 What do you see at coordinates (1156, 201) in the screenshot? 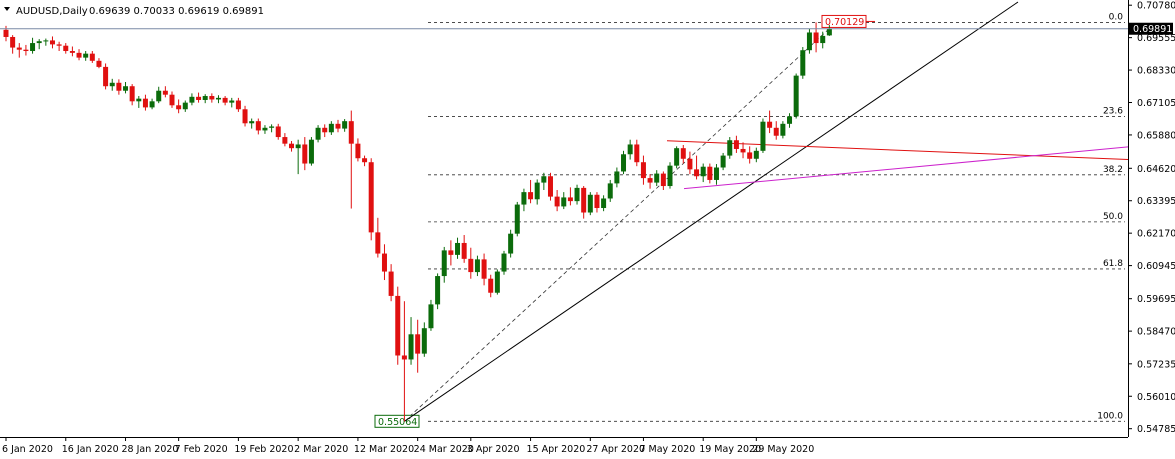
I see `y-tick-label: 0.63395` at bounding box center [1156, 201].